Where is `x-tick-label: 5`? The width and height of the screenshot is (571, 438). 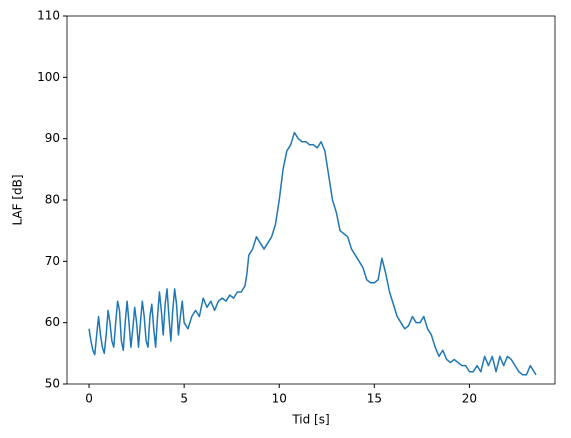 x-tick-label: 5 is located at coordinates (184, 399).